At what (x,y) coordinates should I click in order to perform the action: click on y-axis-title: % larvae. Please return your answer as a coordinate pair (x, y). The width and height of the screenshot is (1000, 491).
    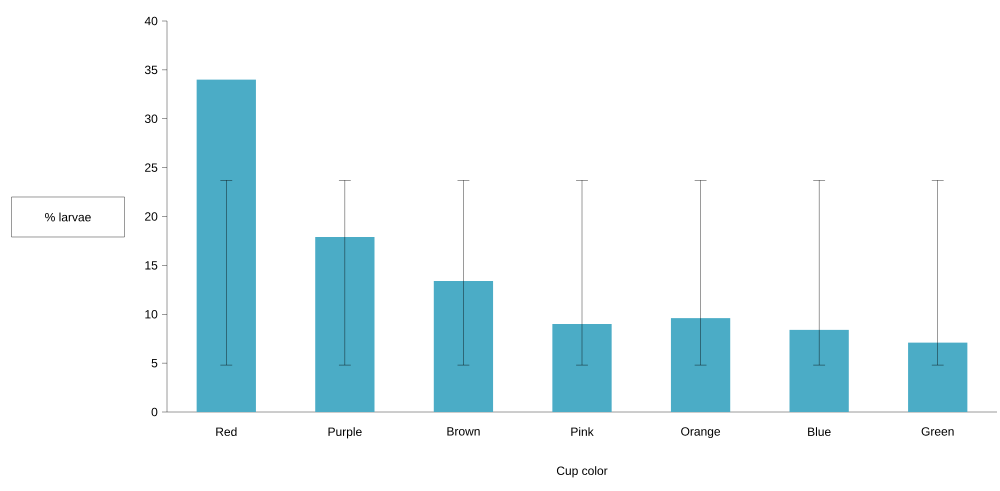
    Looking at the image, I should click on (68, 217).